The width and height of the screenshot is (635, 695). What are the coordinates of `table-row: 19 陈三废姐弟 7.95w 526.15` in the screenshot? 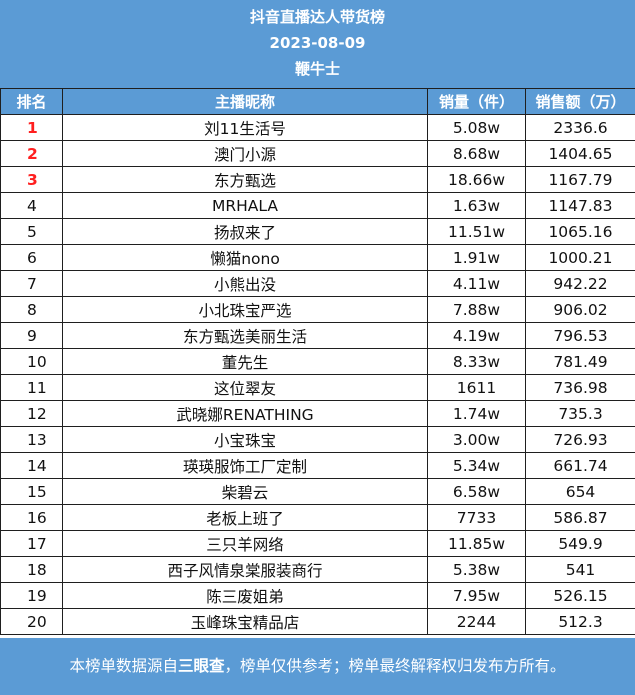 It's located at (317, 595).